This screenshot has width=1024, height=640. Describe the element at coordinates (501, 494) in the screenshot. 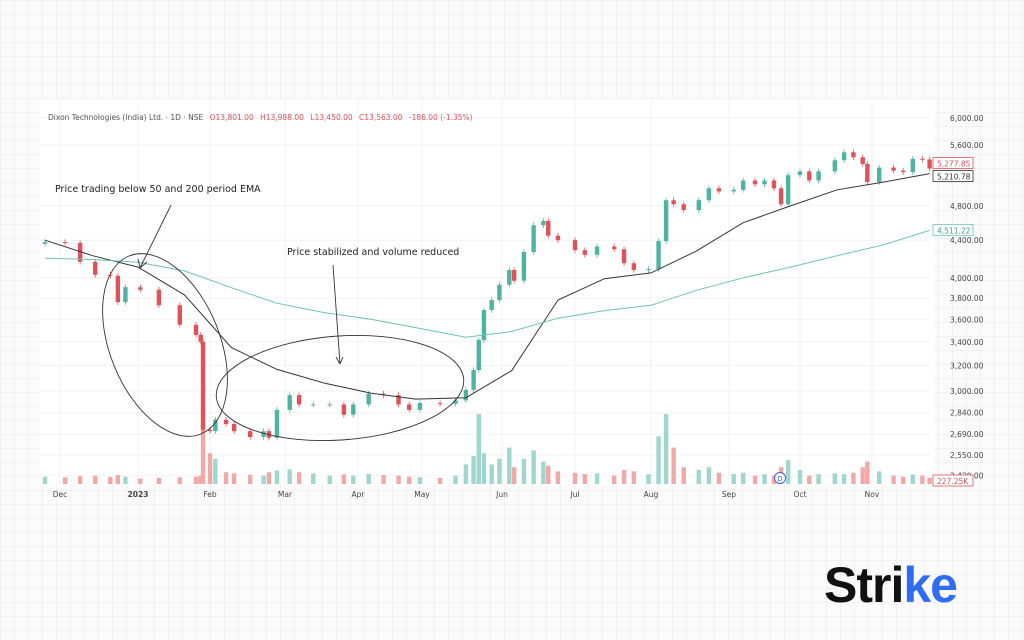

I see `x-tick-label: Jun` at that location.